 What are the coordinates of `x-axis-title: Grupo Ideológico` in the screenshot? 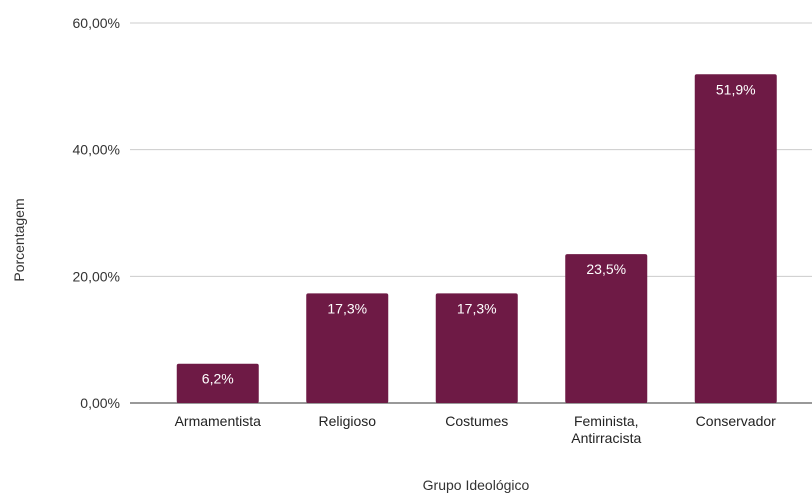 It's located at (476, 485).